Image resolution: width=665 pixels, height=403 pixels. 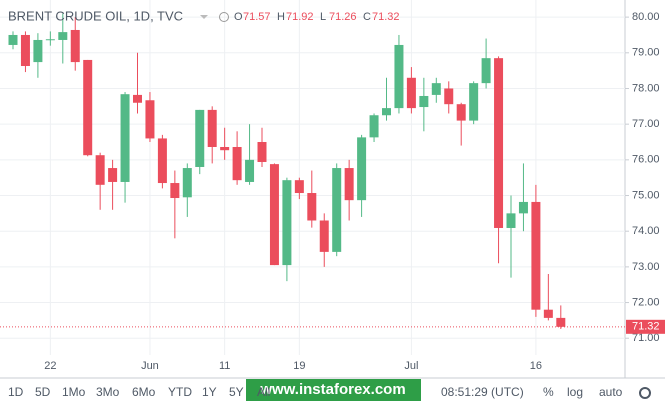 What do you see at coordinates (150, 366) in the screenshot?
I see `x-tick-label: Jun` at bounding box center [150, 366].